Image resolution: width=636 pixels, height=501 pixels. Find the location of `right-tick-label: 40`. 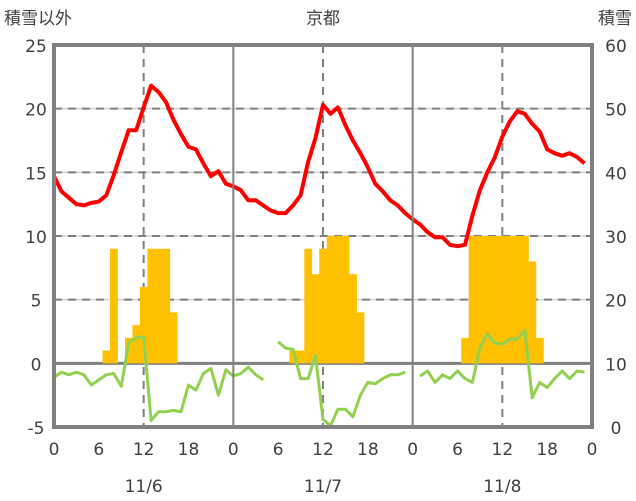

right-tick-label: 40 is located at coordinates (616, 174).